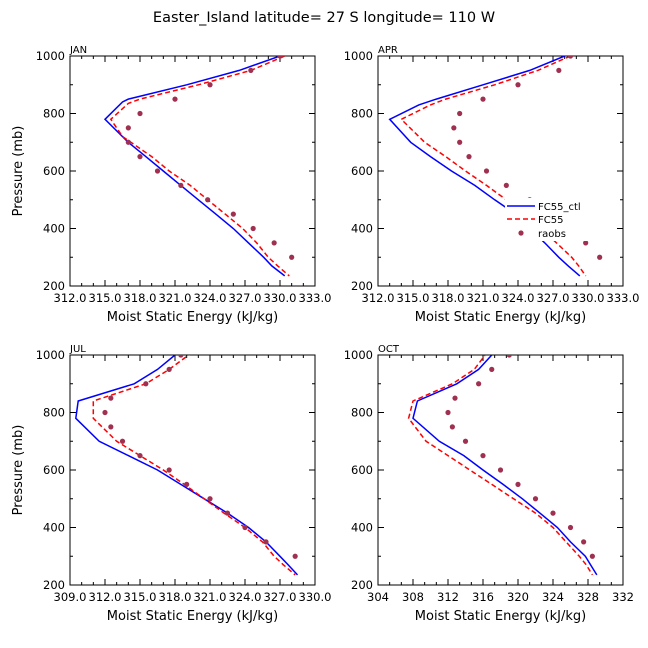 The height and width of the screenshot is (648, 648). Describe the element at coordinates (413, 597) in the screenshot. I see `x-tick-label: 308` at that location.